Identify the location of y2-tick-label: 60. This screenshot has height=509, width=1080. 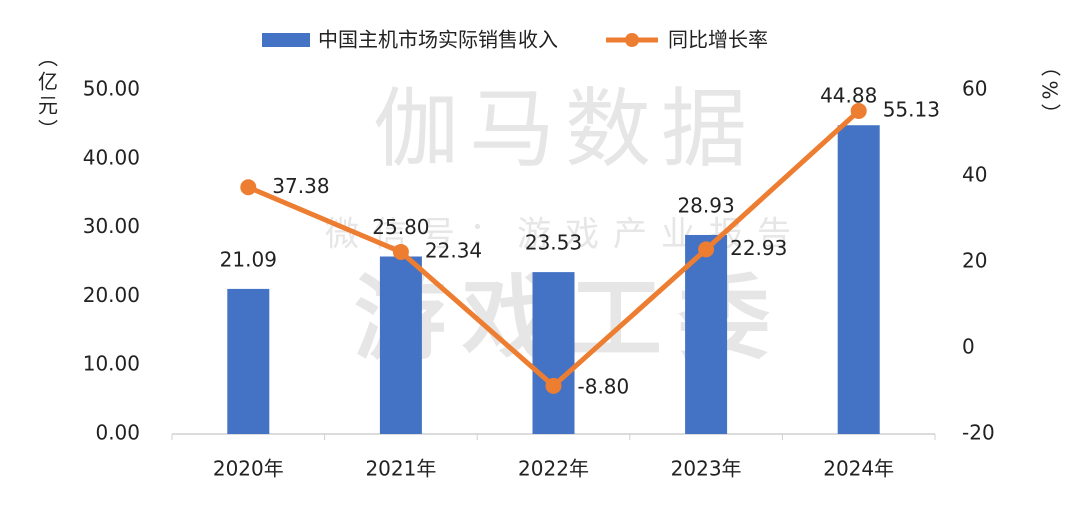
(974, 89).